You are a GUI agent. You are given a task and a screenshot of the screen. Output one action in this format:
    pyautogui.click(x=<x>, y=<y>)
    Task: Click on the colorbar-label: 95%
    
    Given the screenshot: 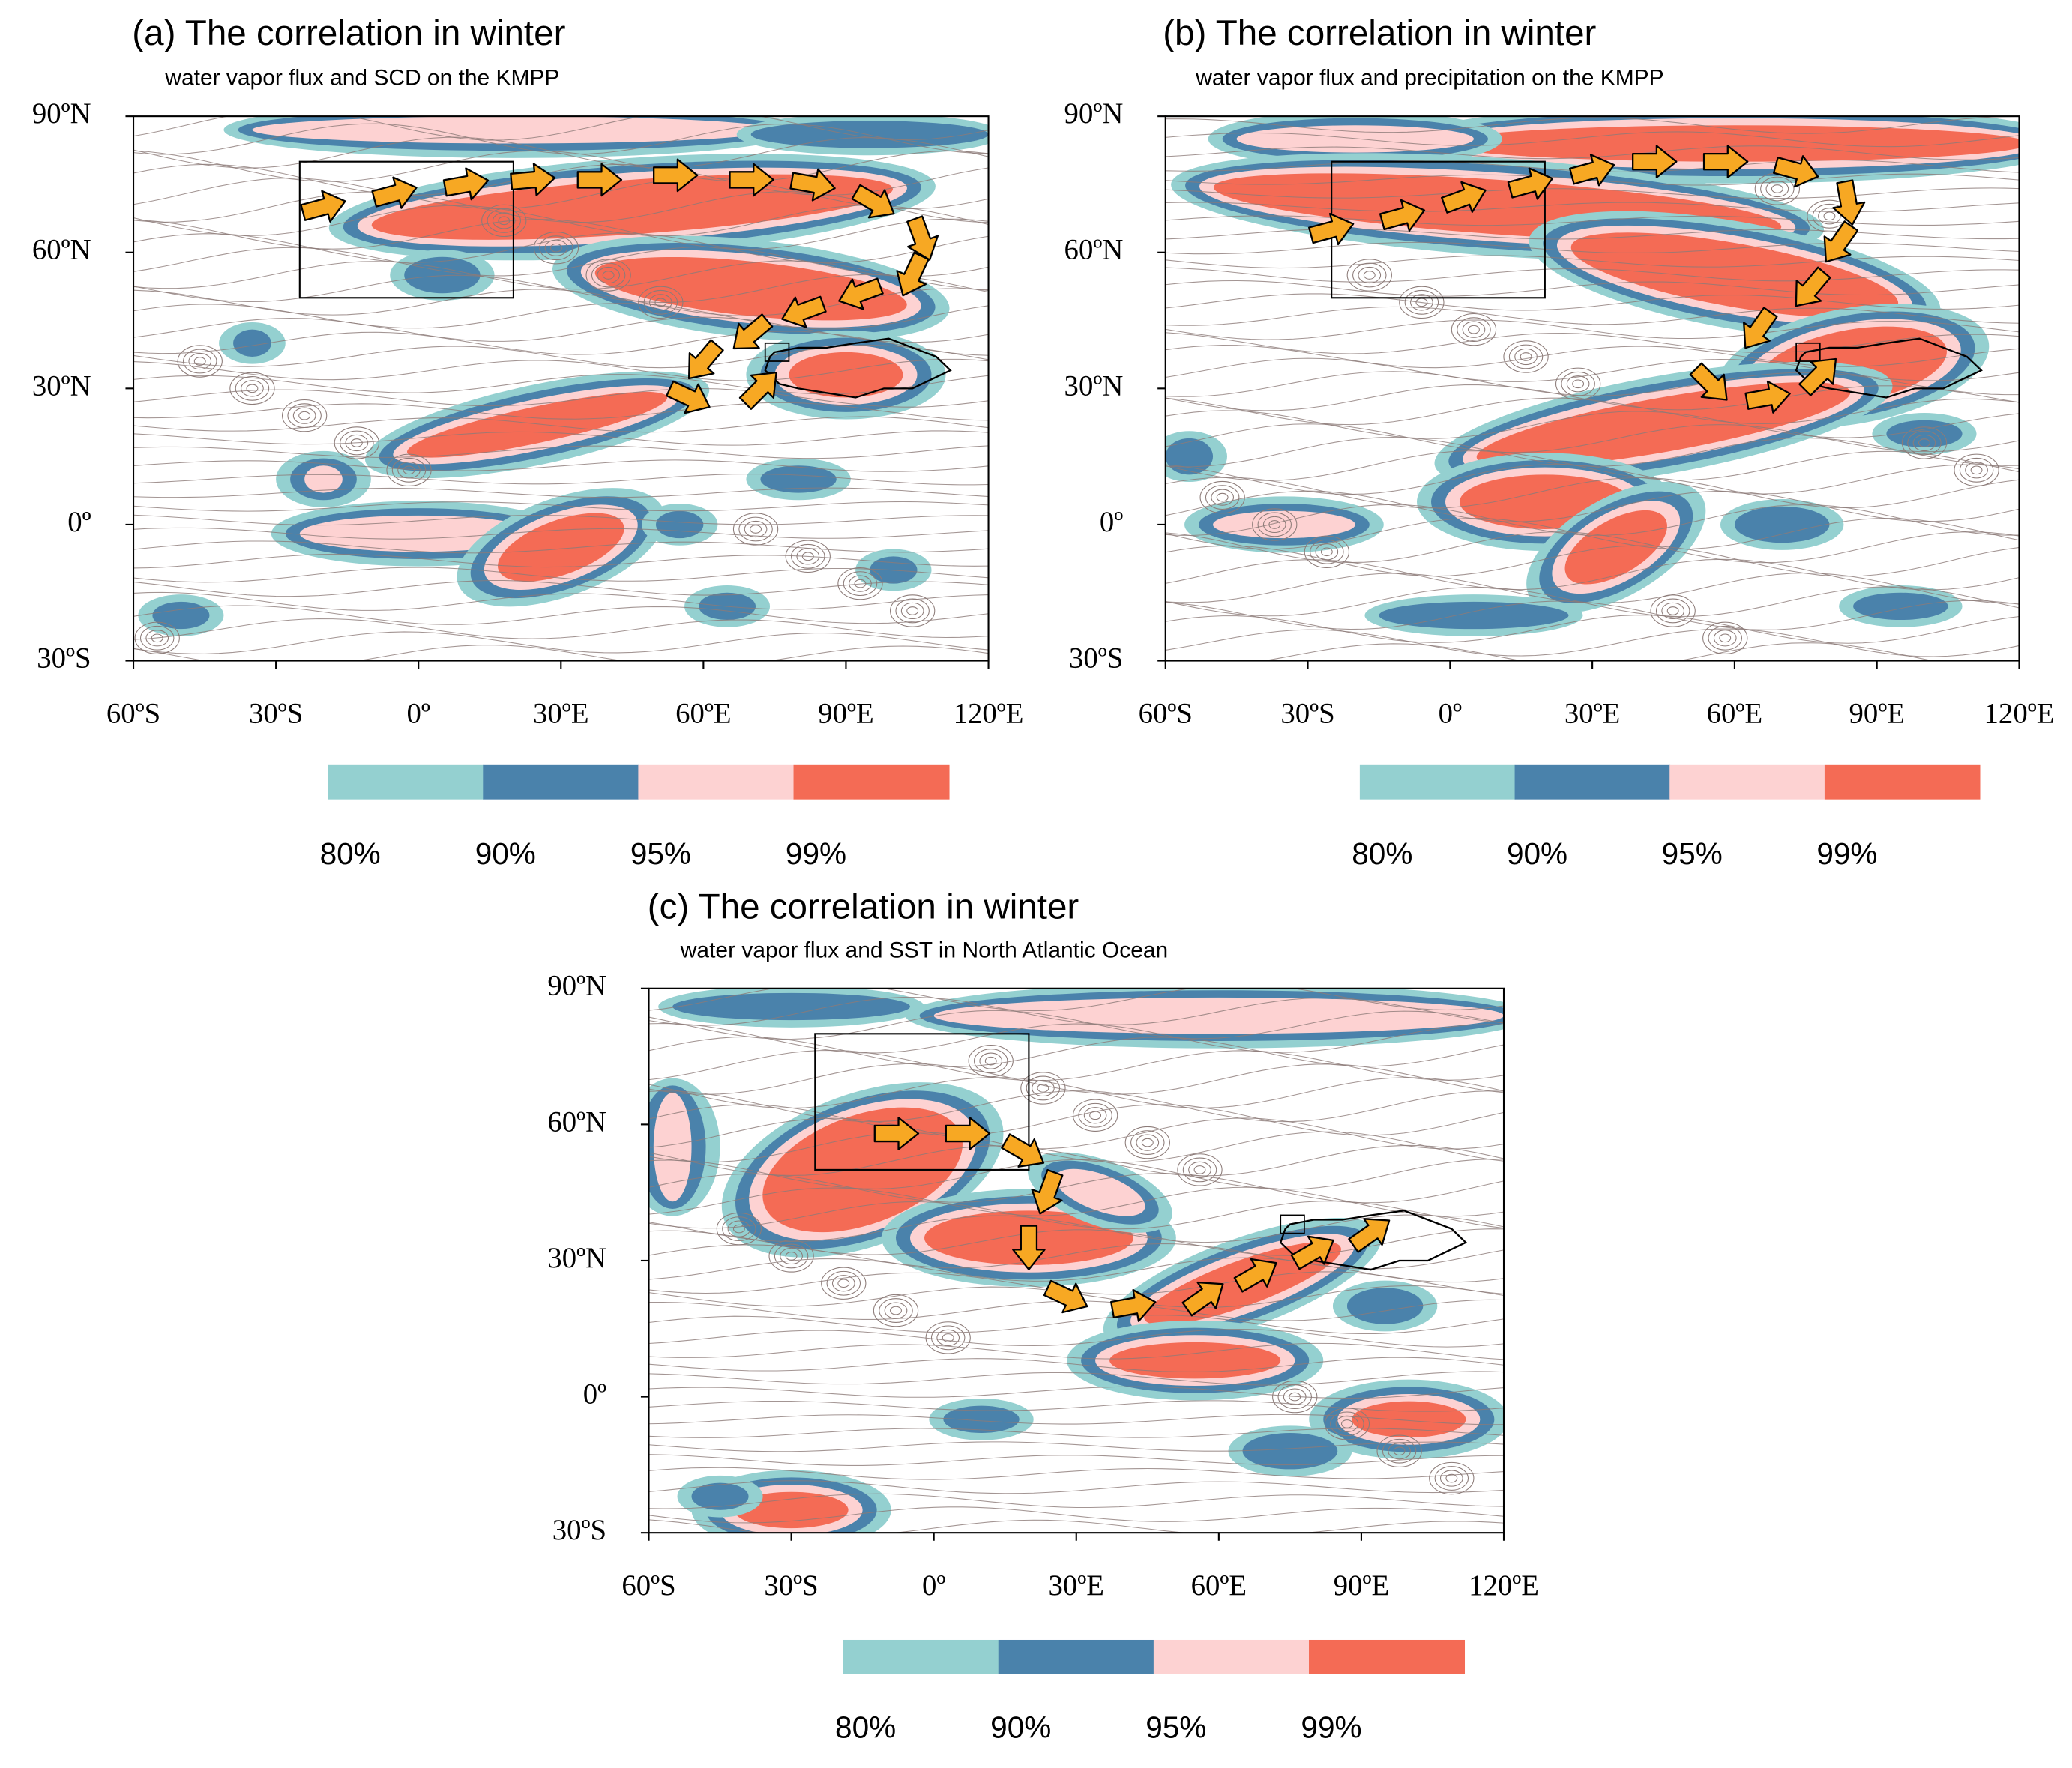 What is the action you would take?
    pyautogui.click(x=1693, y=853)
    